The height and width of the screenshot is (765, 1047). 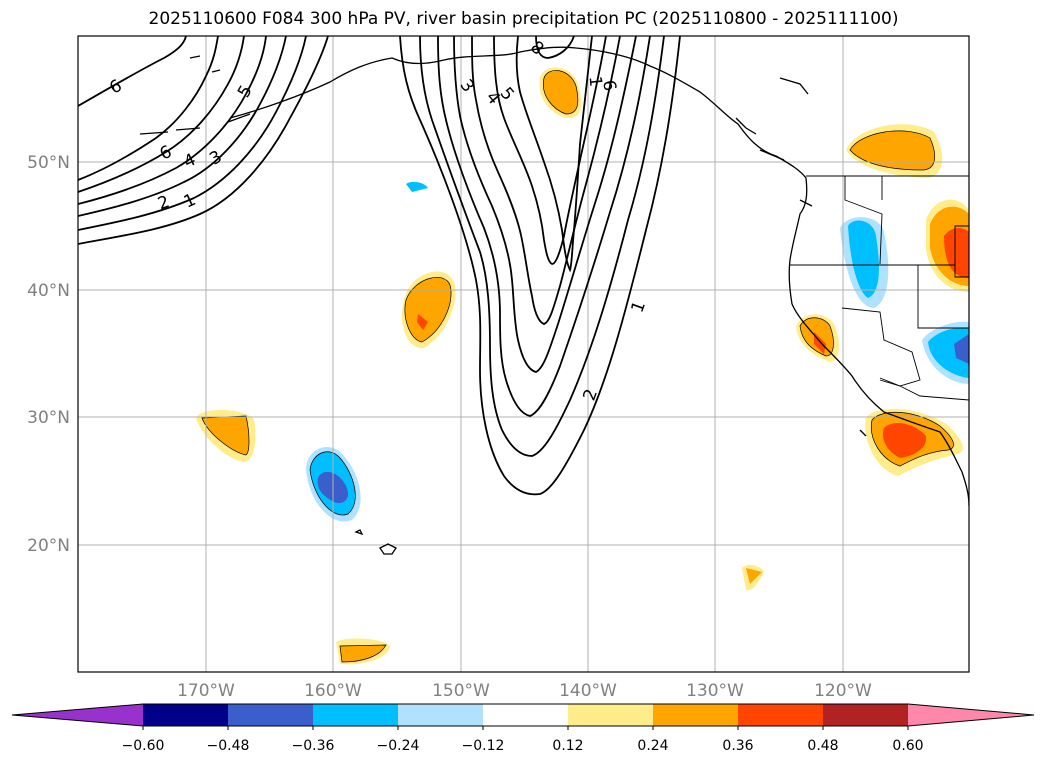 What do you see at coordinates (398, 746) in the screenshot?
I see `colorbar-tick-label: −0.24` at bounding box center [398, 746].